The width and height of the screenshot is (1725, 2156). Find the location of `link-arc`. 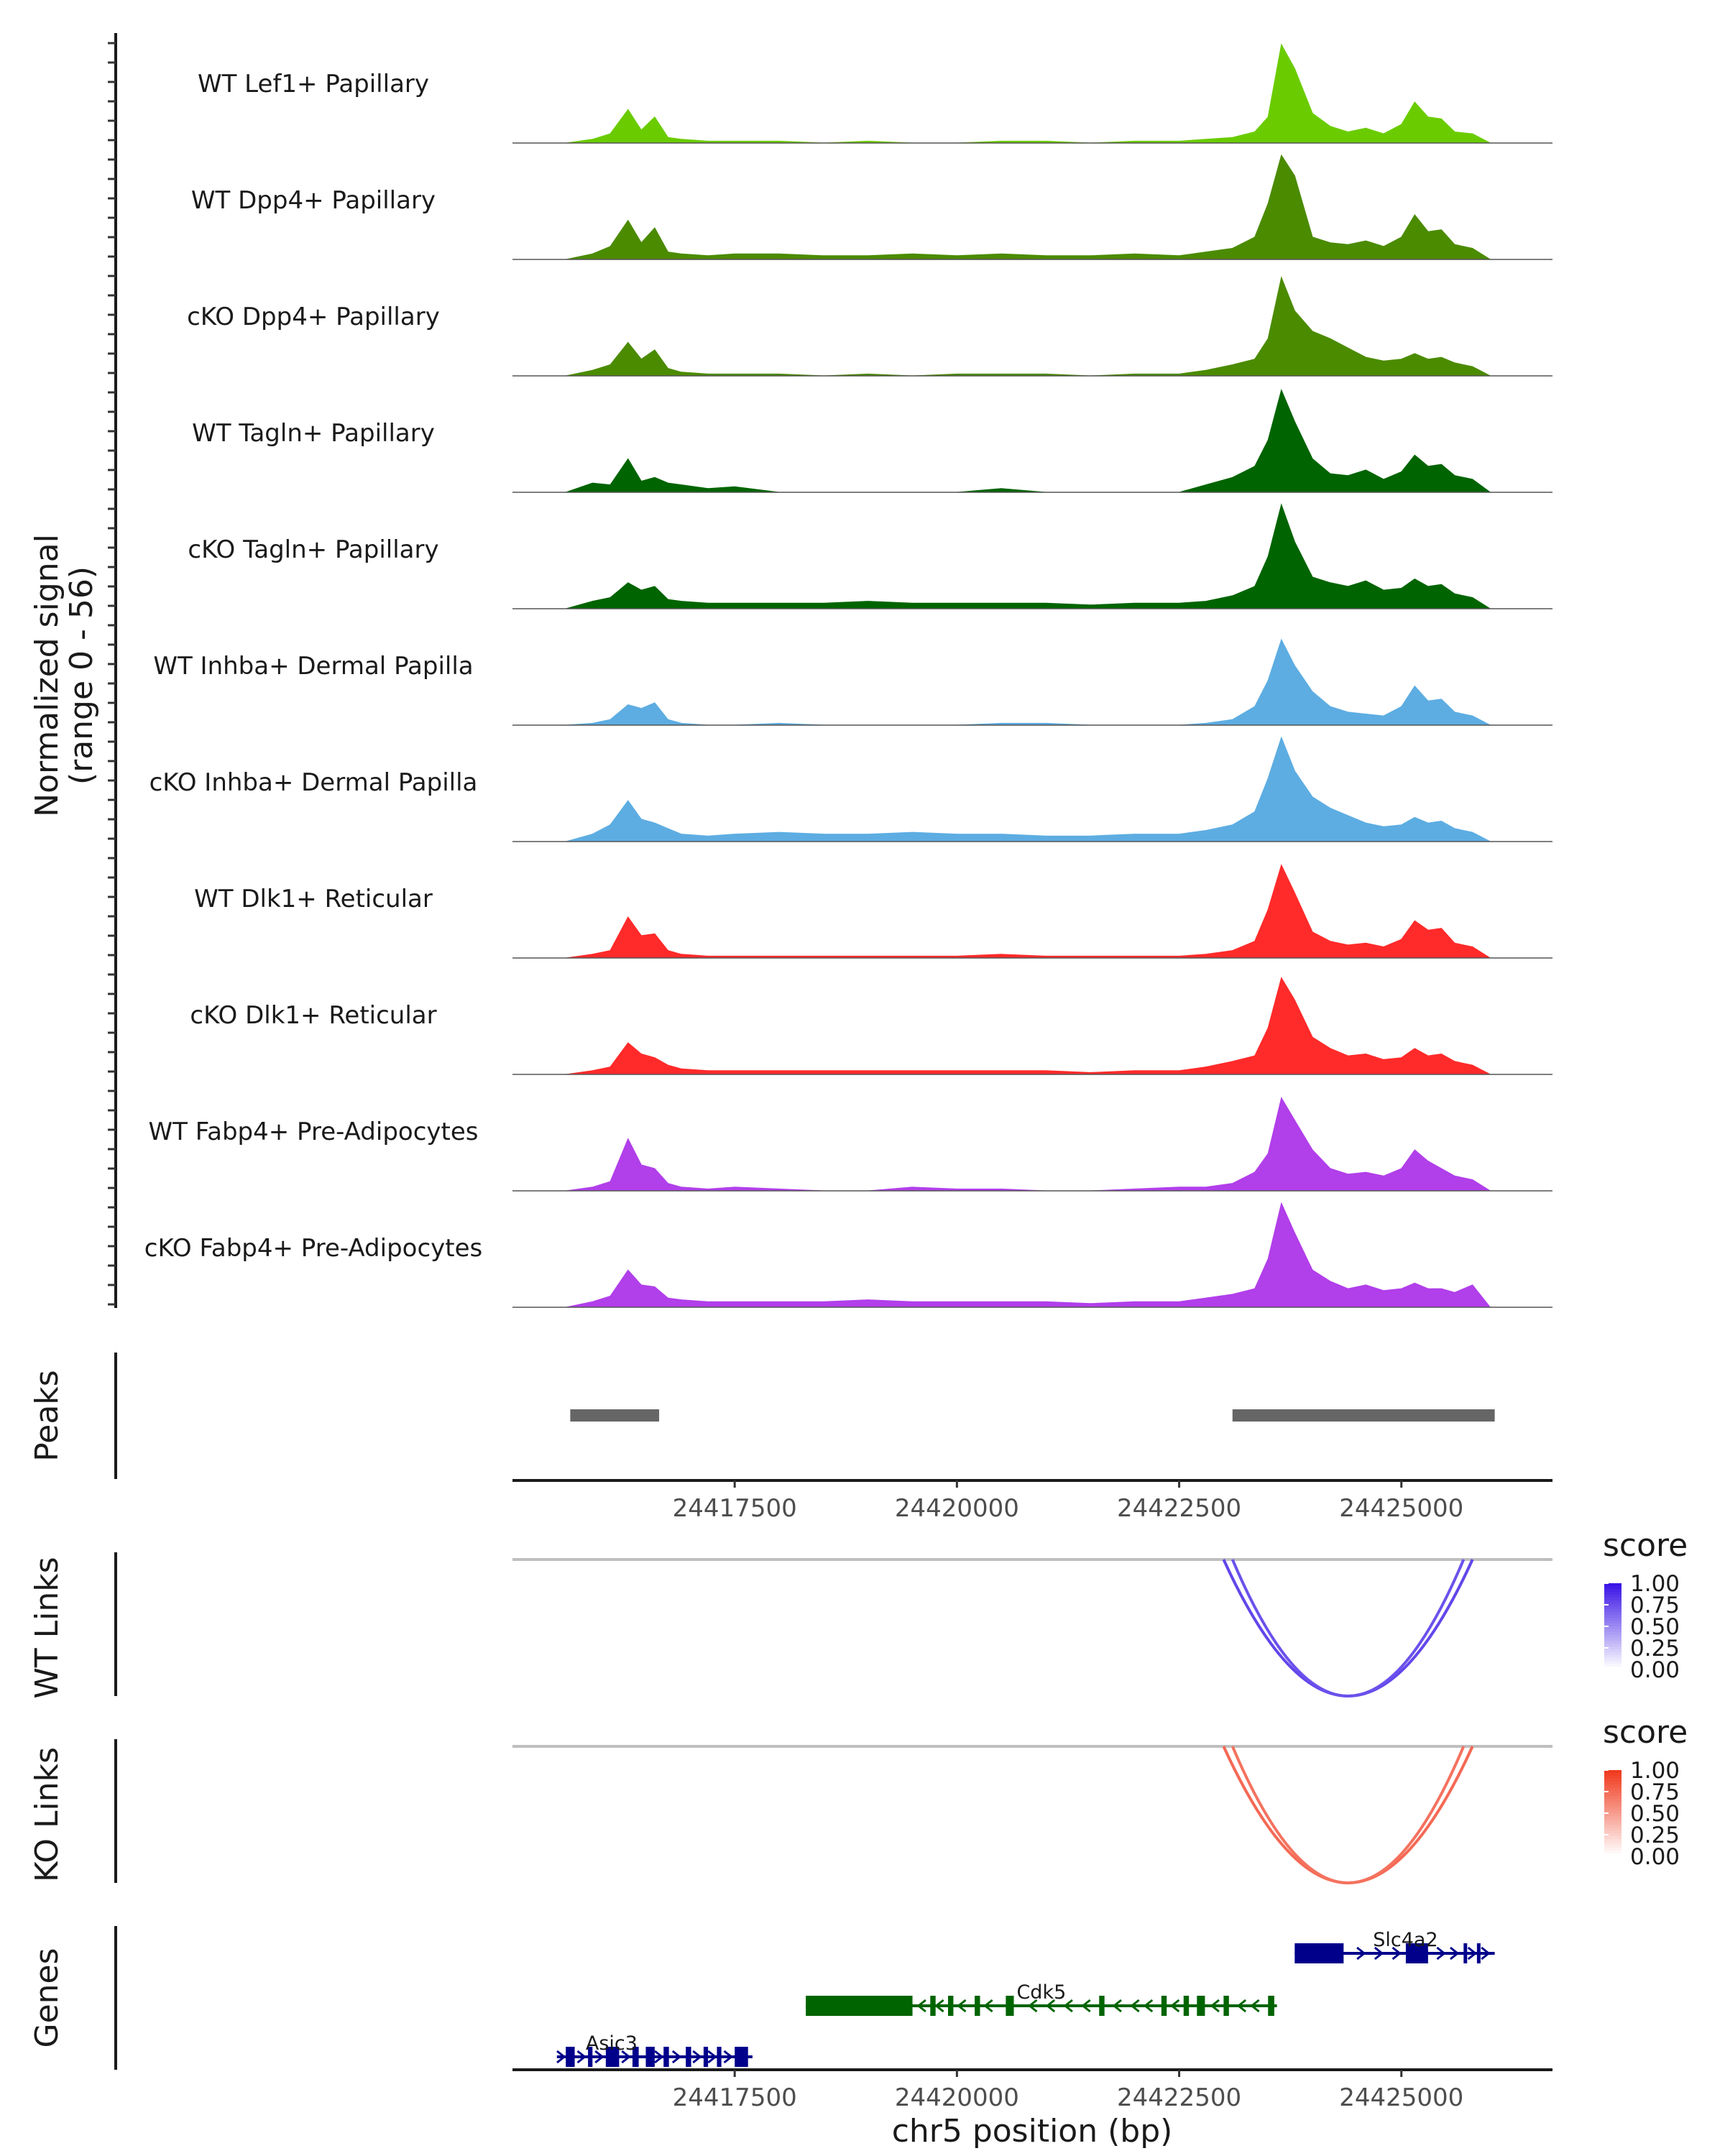

link-arc is located at coordinates (1348, 1628).